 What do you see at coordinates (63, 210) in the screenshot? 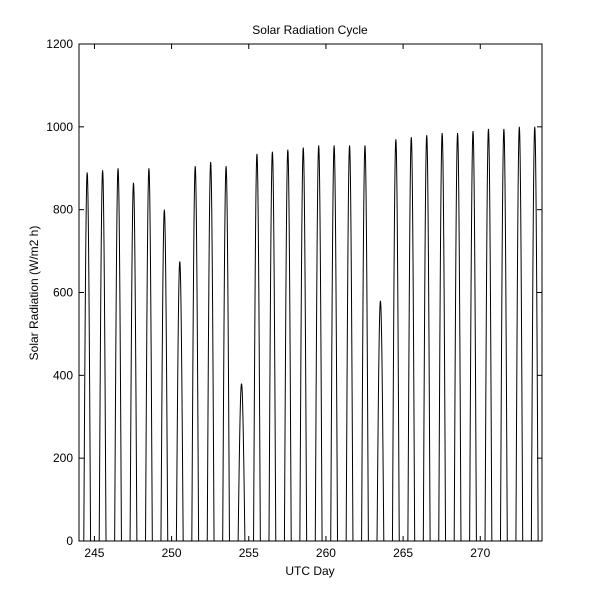
I see `y-tick-label: 800` at bounding box center [63, 210].